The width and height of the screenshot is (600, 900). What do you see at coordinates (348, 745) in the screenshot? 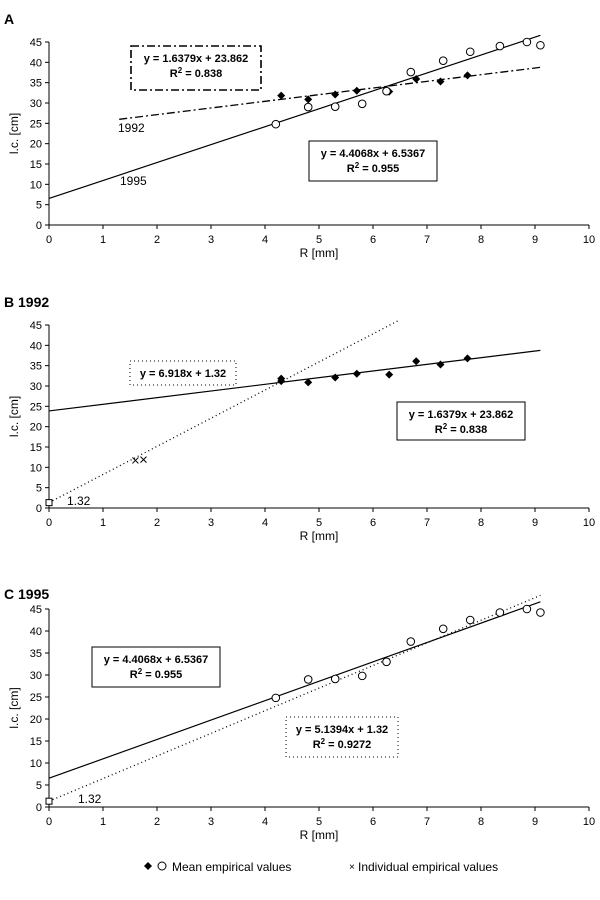
I see `r-squared-value: = 0.9272` at bounding box center [348, 745].